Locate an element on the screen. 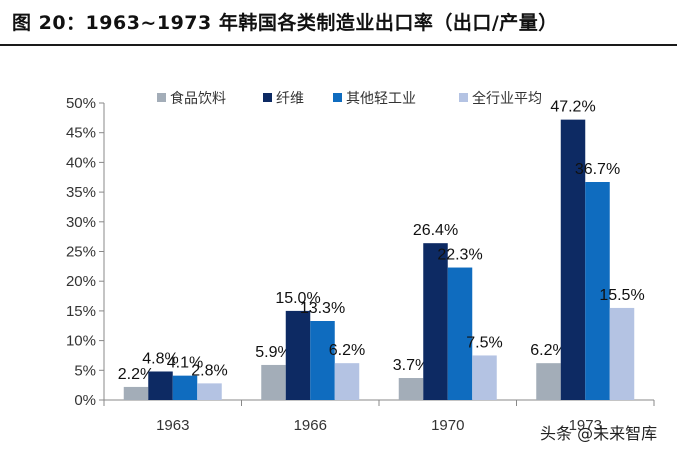 This screenshot has width=677, height=452. data-label: 15.5% is located at coordinates (621, 295).